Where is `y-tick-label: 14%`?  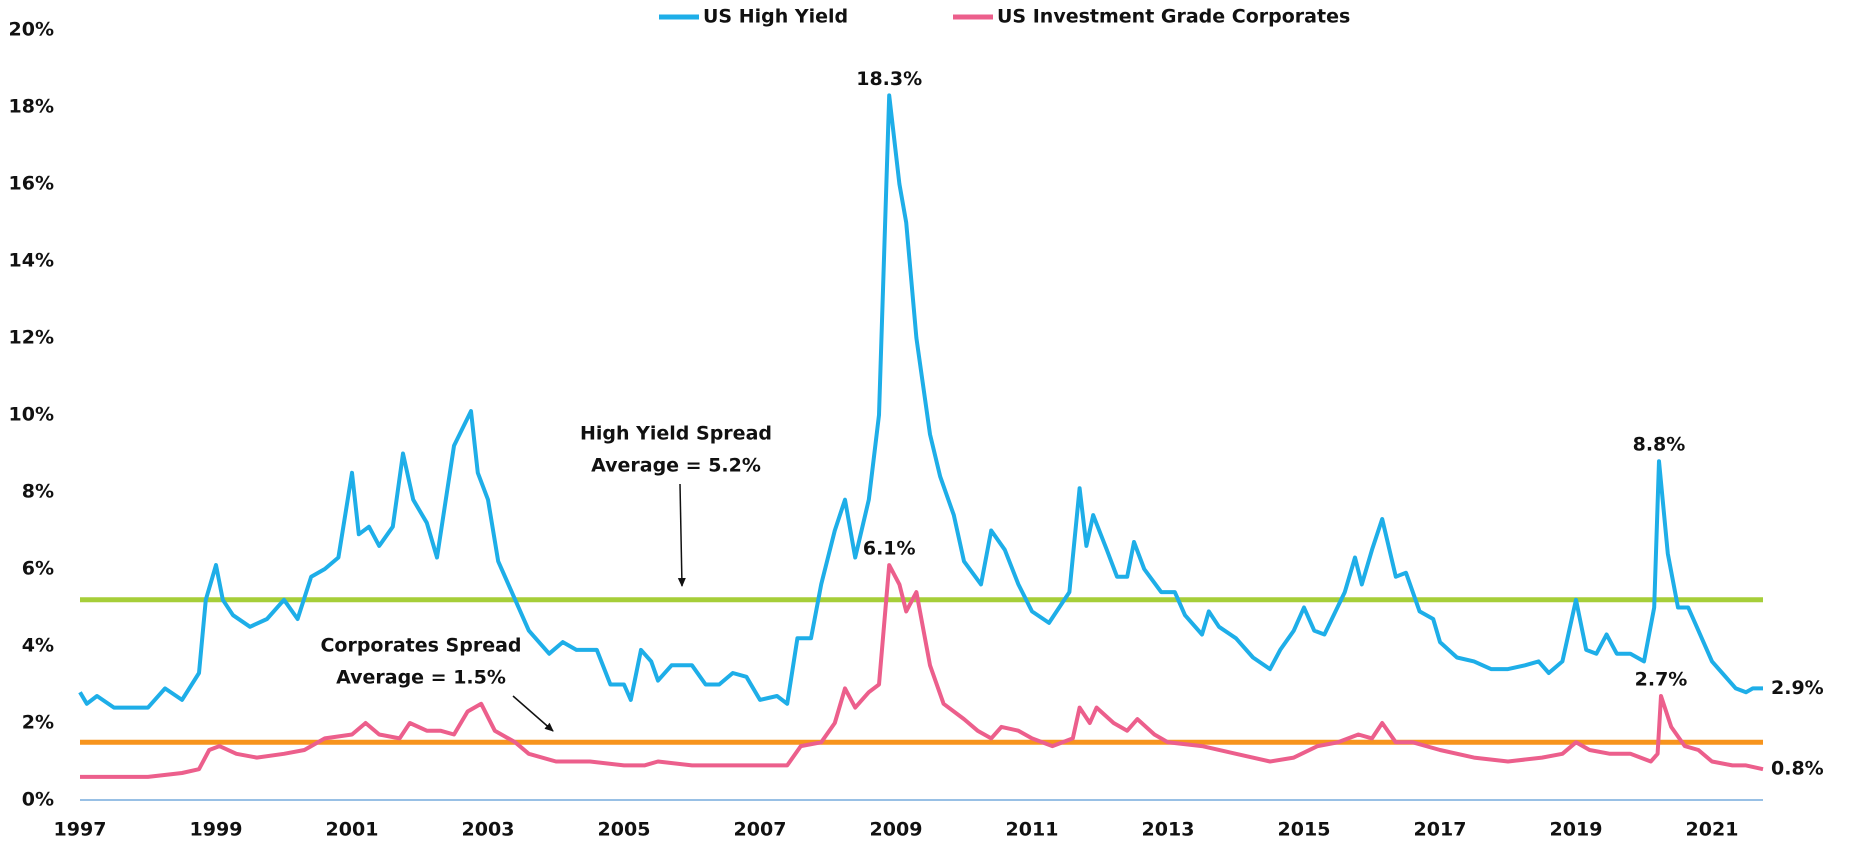
y-tick-label: 14% is located at coordinates (31, 261).